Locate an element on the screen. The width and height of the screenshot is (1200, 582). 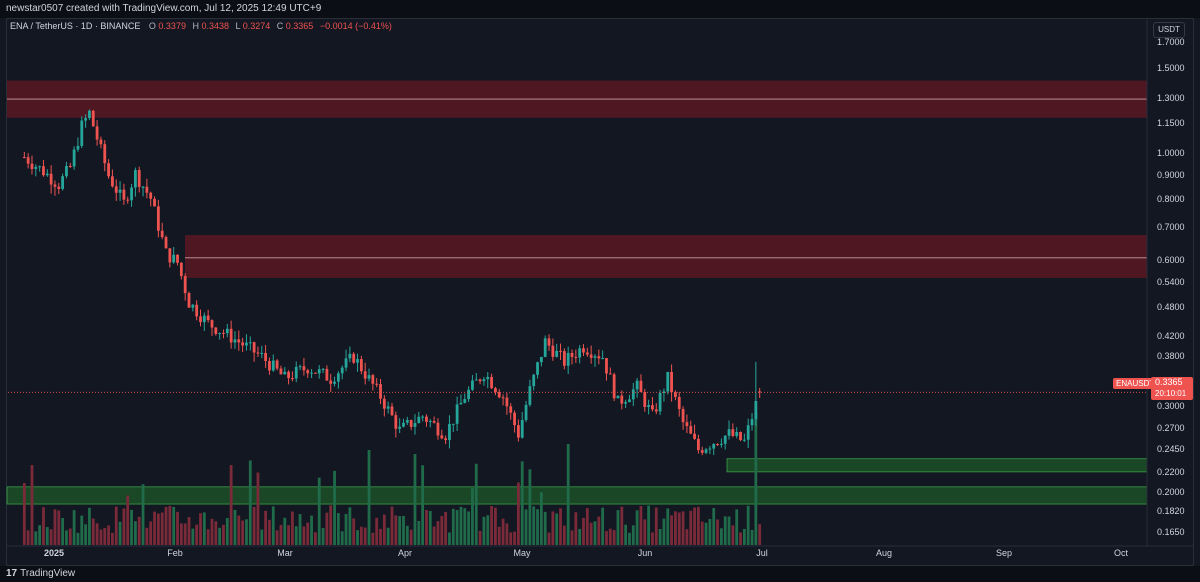
low-value: 0.3274 is located at coordinates (256, 26).